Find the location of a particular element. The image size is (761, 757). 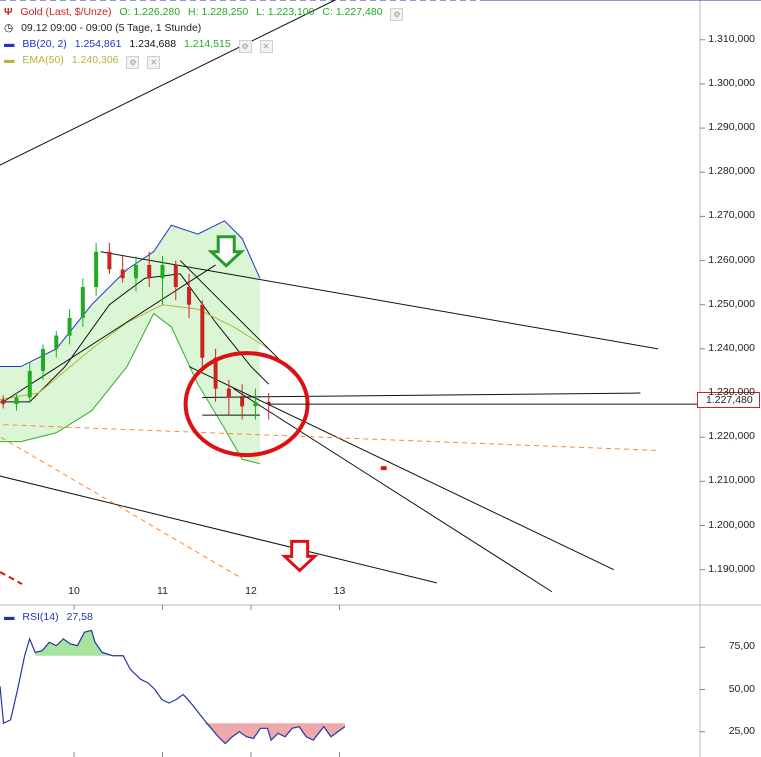

last-price-tag: 1.227,480 is located at coordinates (728, 400).